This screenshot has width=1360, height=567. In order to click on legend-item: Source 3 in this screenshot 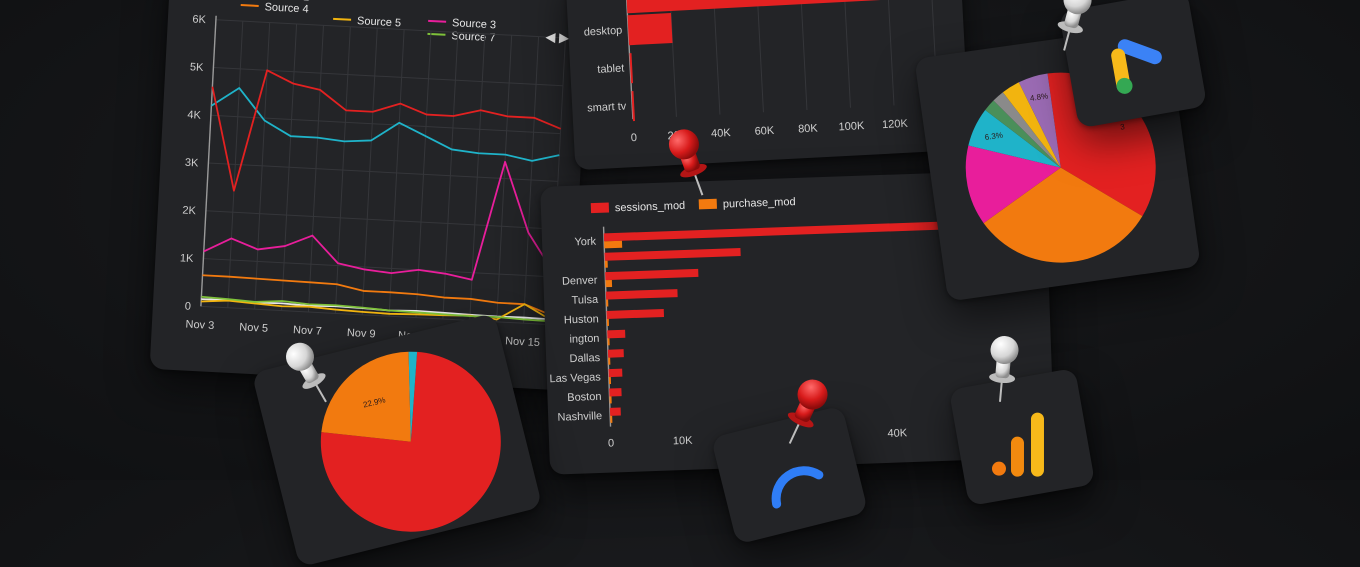, I will do `click(462, 24)`.